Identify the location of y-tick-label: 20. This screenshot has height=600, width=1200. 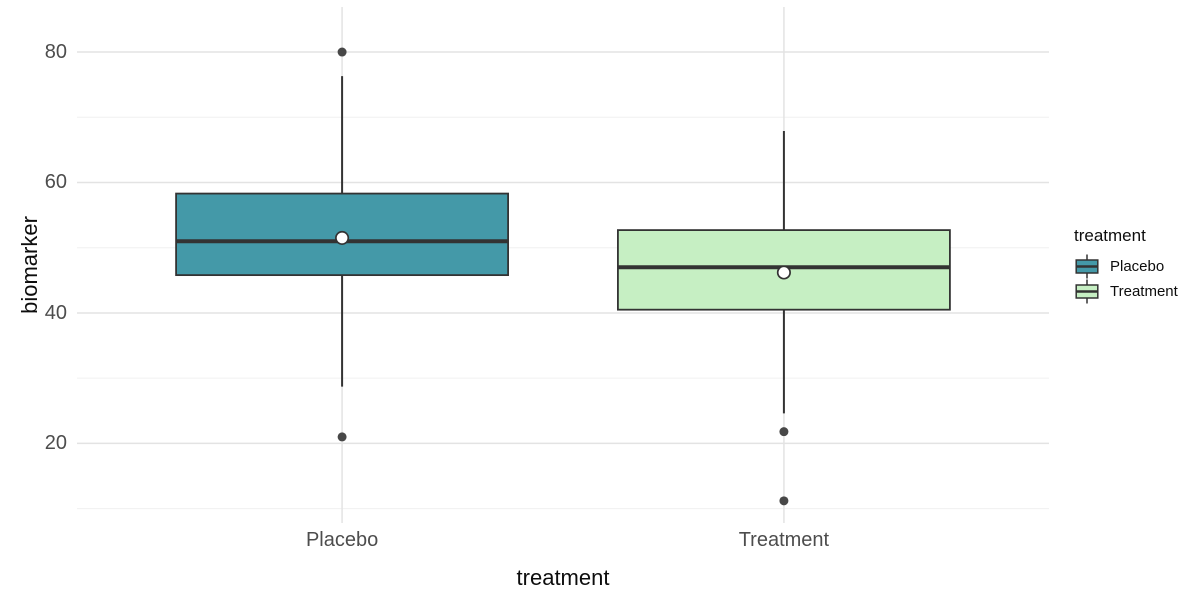
(55, 443).